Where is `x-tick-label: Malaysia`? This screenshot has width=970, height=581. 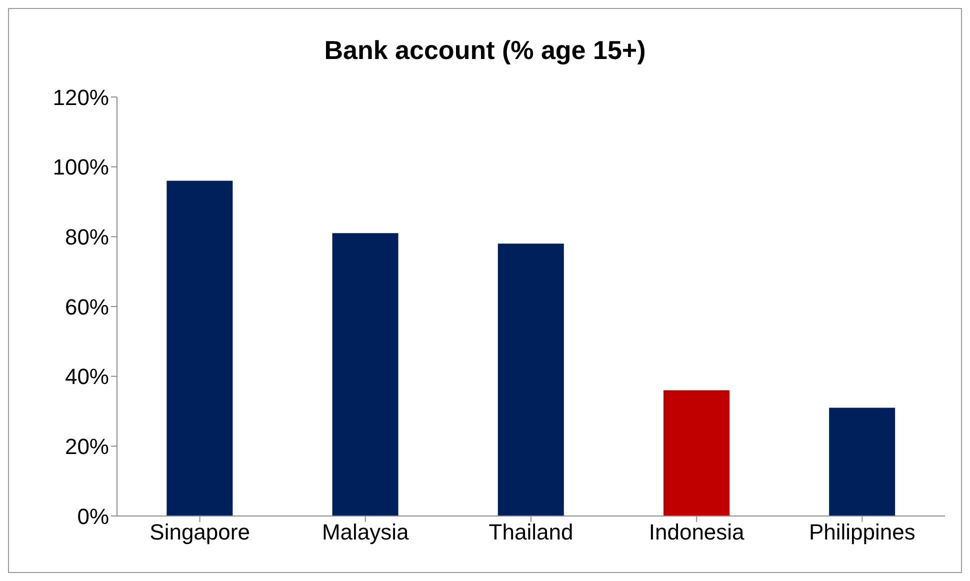
x-tick-label: Malaysia is located at coordinates (366, 532).